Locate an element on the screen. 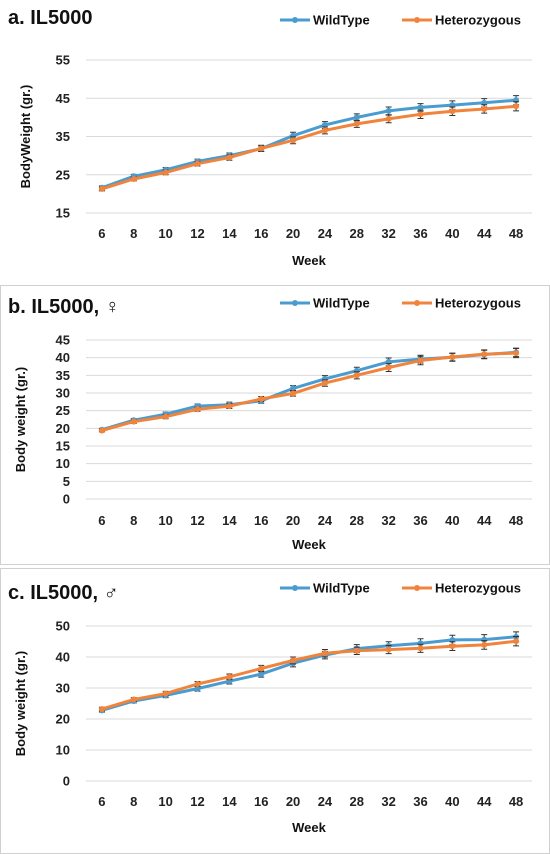 Image resolution: width=550 pixels, height=854 pixels. x-axis-label: Week is located at coordinates (309, 544).